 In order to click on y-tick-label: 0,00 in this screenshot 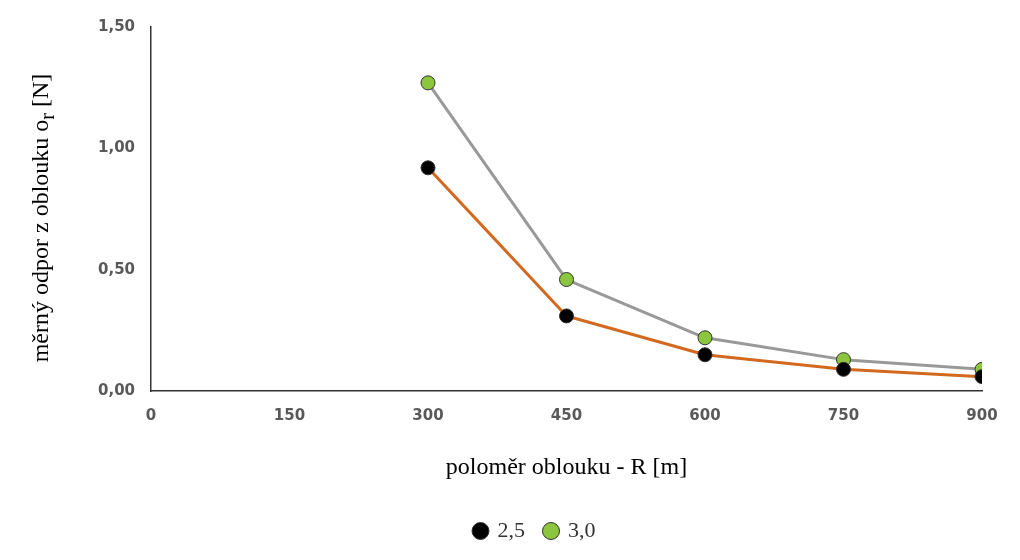, I will do `click(116, 390)`.